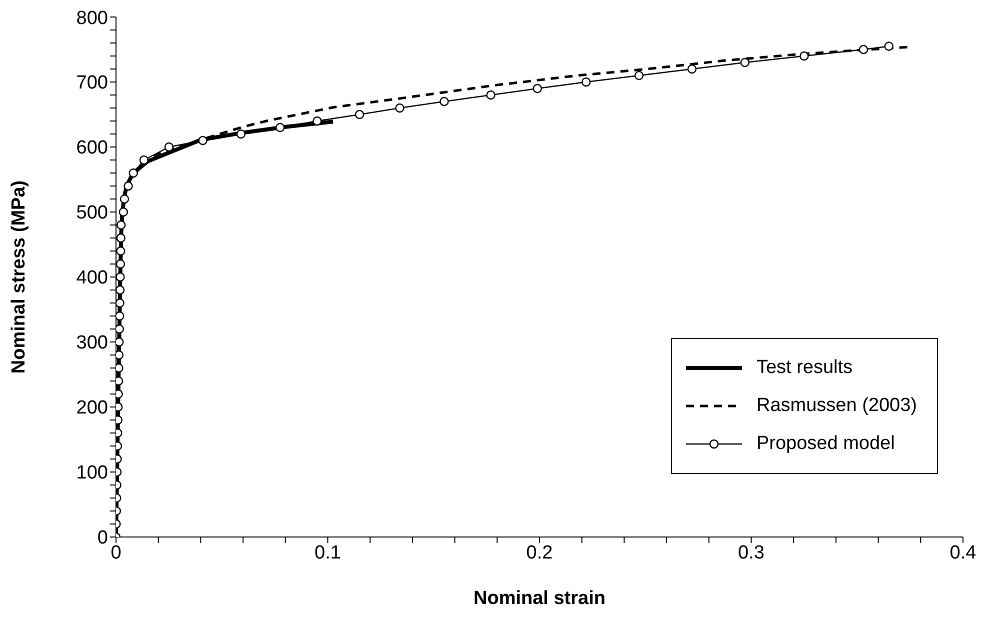  What do you see at coordinates (751, 553) in the screenshot?
I see `x-tick-label: 0.3` at bounding box center [751, 553].